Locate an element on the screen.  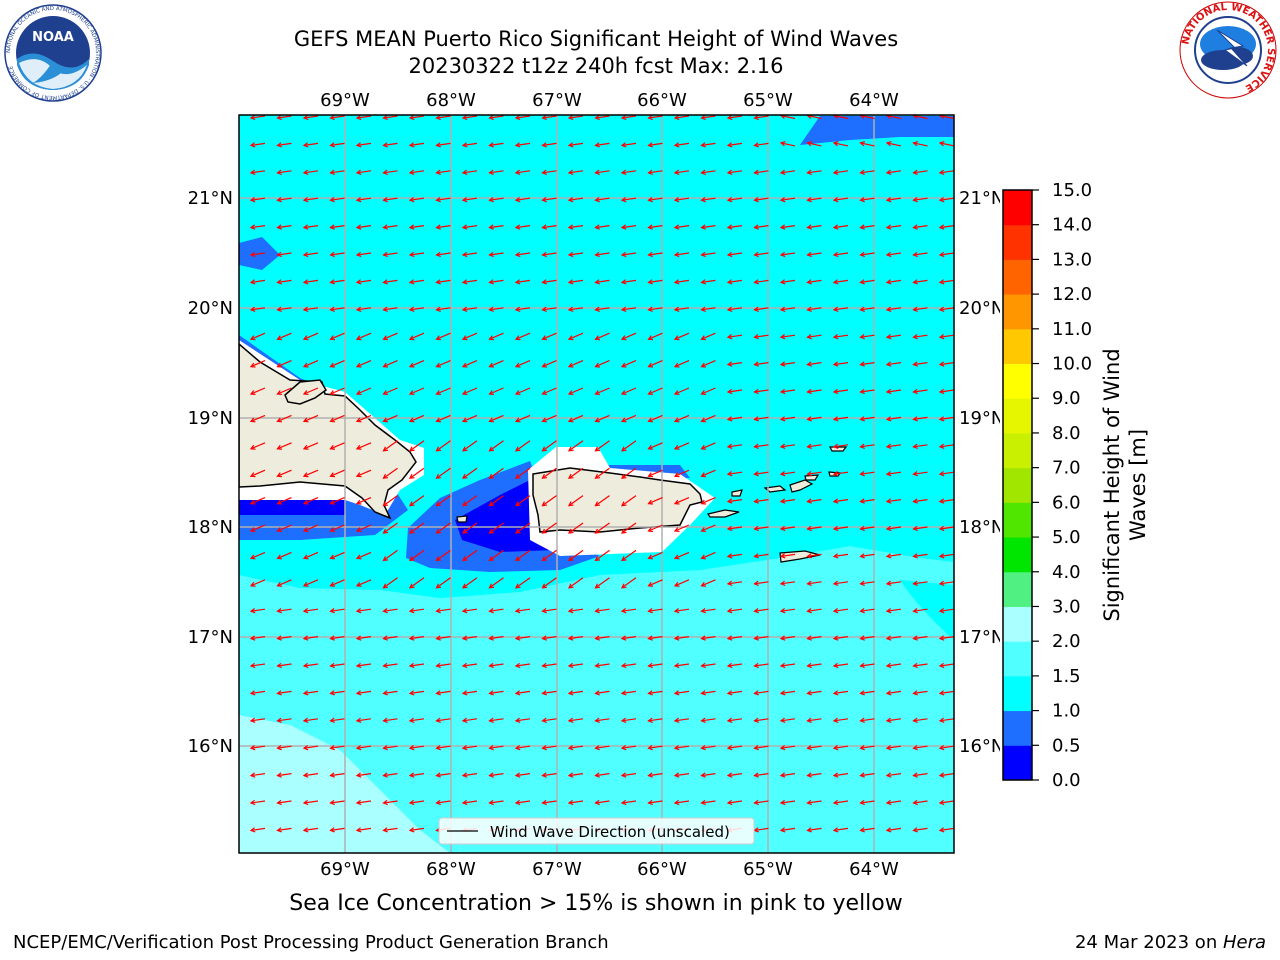
colorbar-tick-label: 6.0 is located at coordinates (1066, 502).